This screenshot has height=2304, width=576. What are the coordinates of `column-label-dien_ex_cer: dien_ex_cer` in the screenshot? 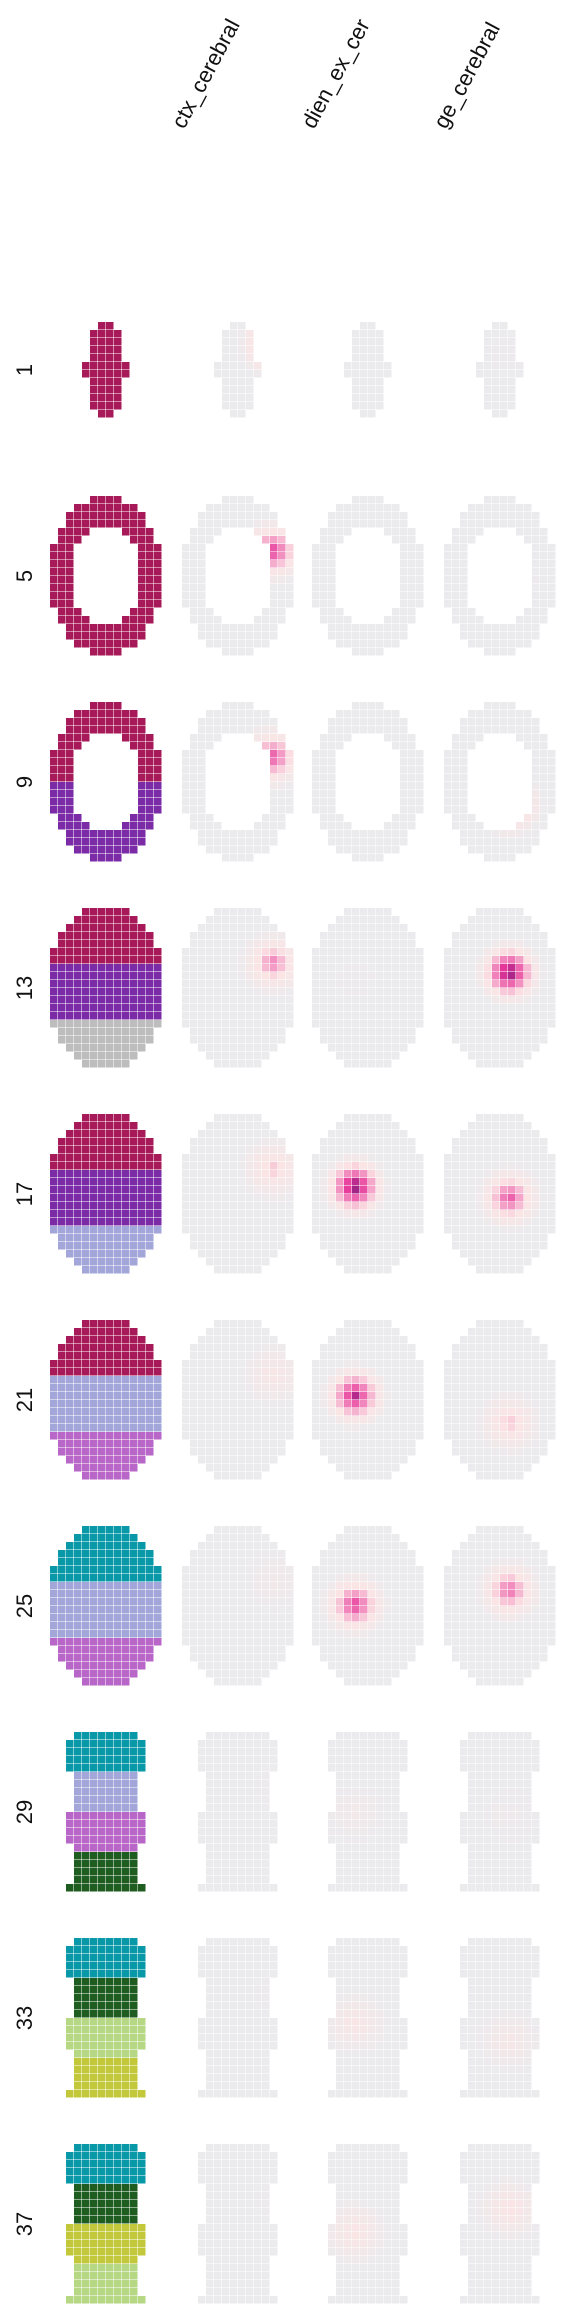 It's located at (335, 74).